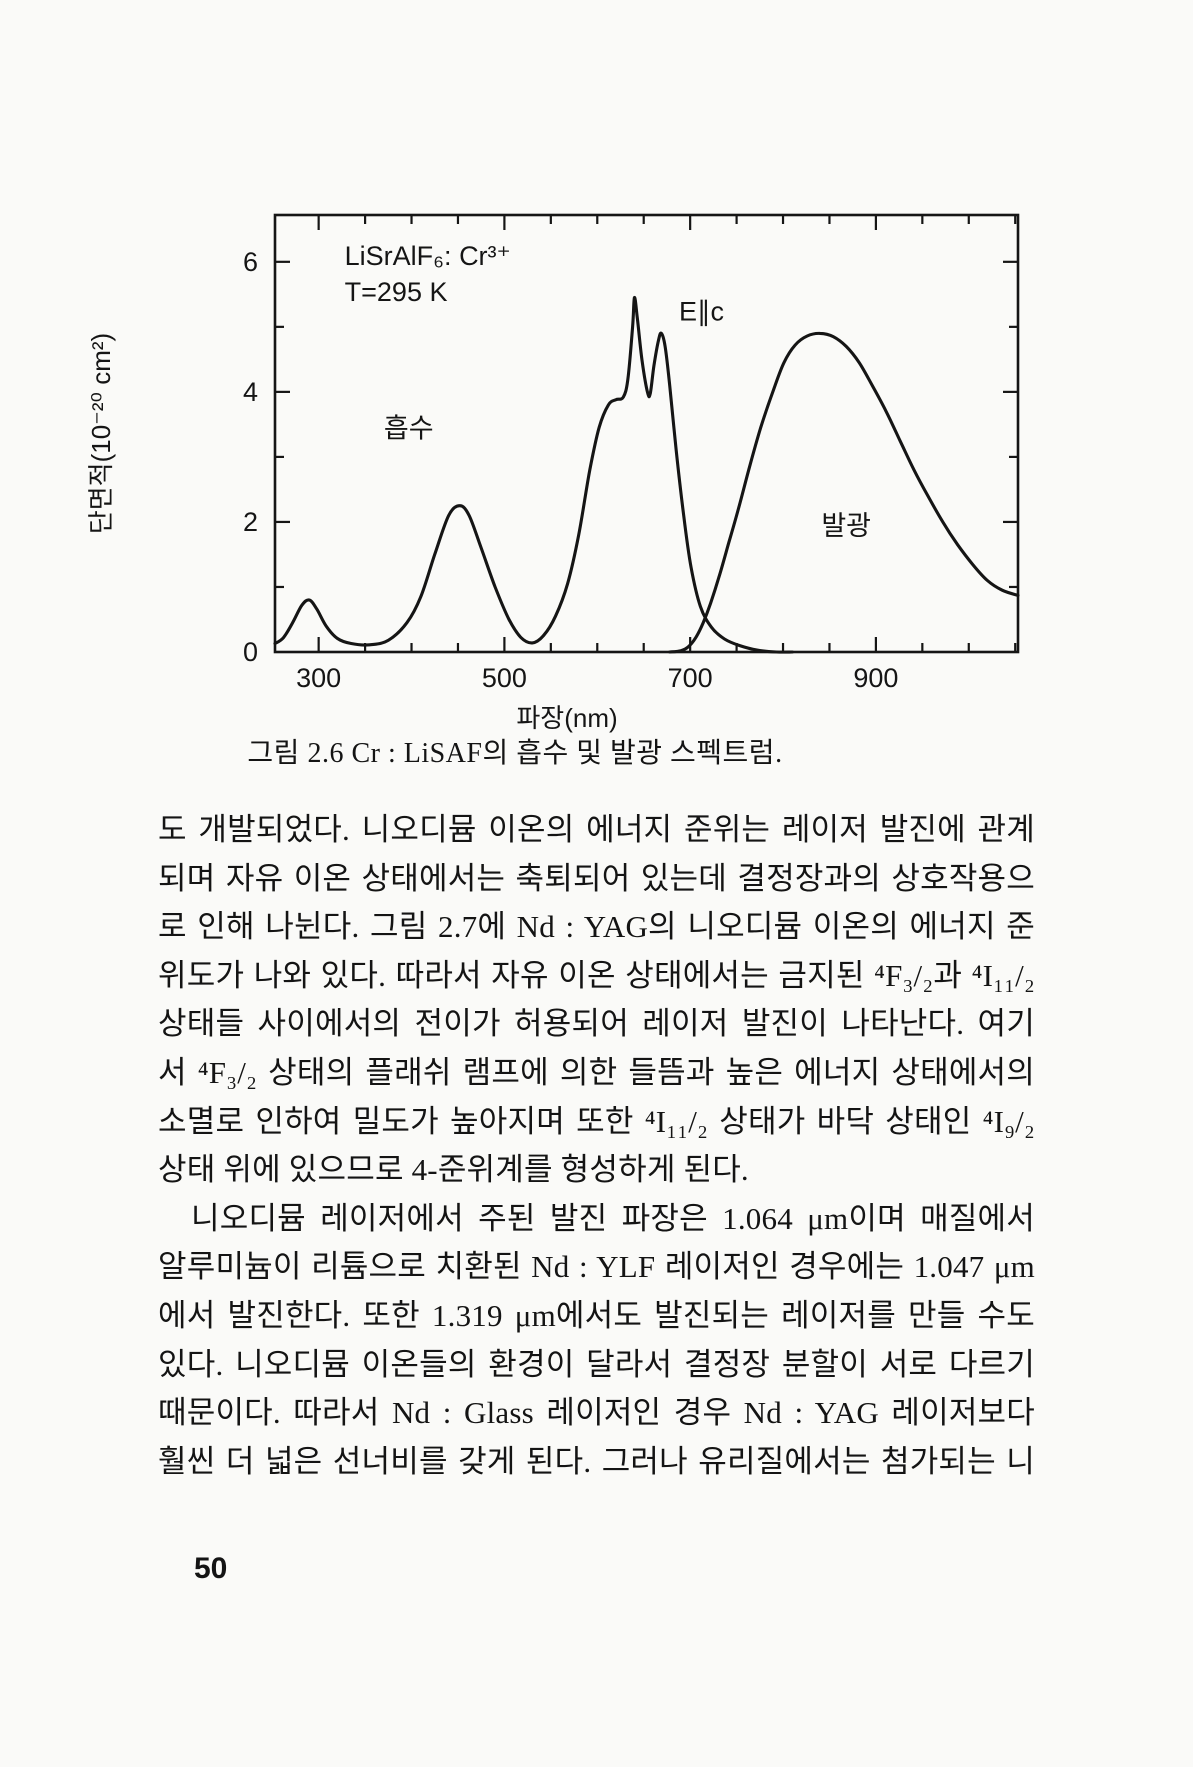 The width and height of the screenshot is (1193, 1767). What do you see at coordinates (533, 475) in the screenshot?
I see `absorption-curve` at bounding box center [533, 475].